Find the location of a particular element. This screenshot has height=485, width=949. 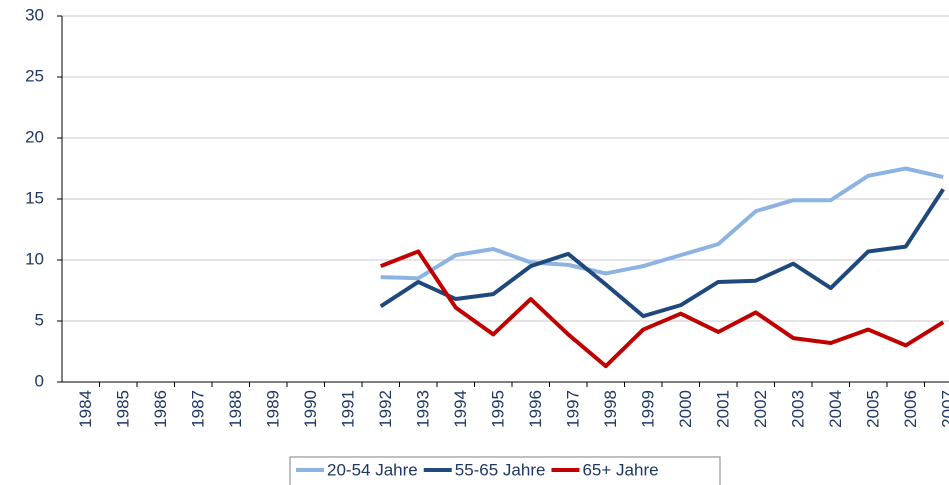

x-tick-label: 2006 is located at coordinates (910, 409).